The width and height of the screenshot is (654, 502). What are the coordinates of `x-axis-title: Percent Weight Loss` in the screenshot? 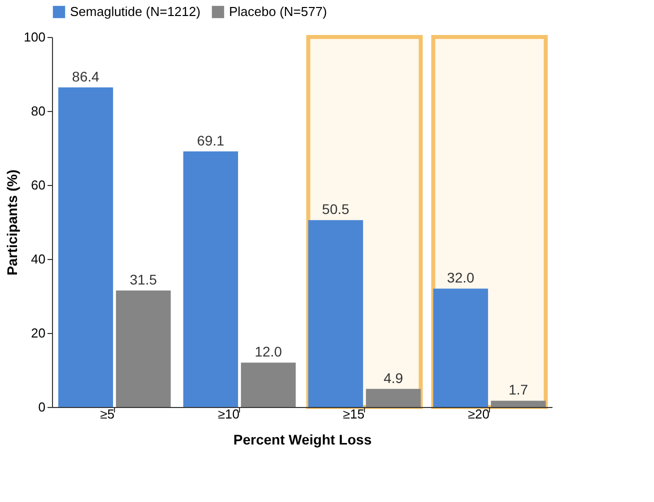 It's located at (302, 440).